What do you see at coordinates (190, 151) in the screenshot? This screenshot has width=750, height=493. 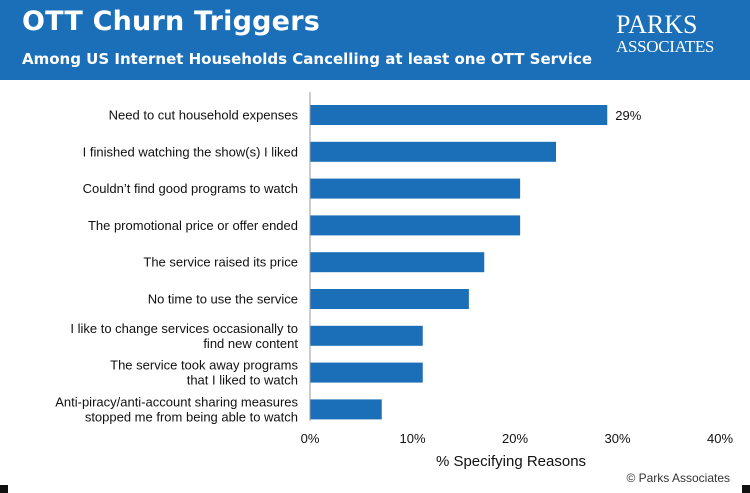 I see `category-label: I finished watching the show(s) I liked` at bounding box center [190, 151].